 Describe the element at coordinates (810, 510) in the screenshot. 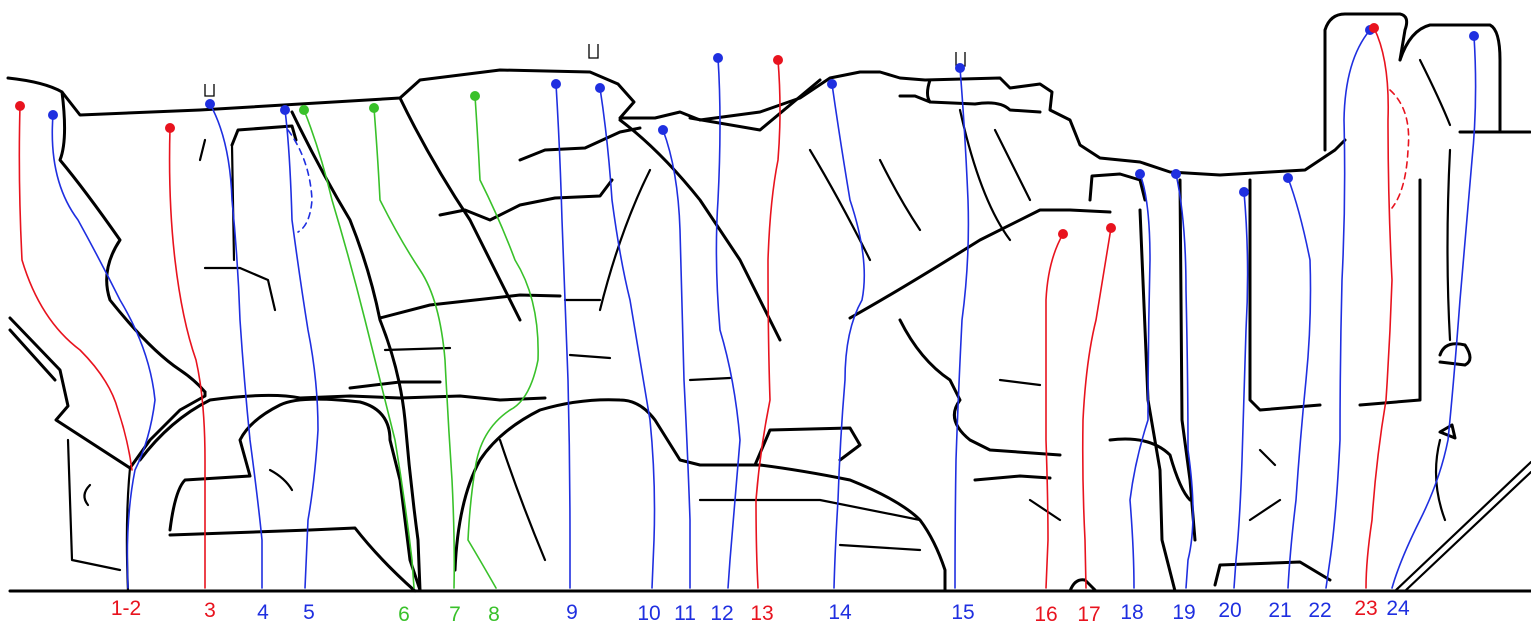

I see `boulder-ledge` at that location.